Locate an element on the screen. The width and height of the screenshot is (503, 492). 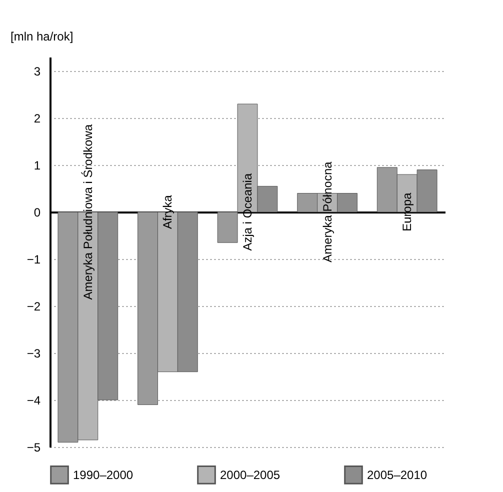
legend-label: 2000–2005 is located at coordinates (250, 475).